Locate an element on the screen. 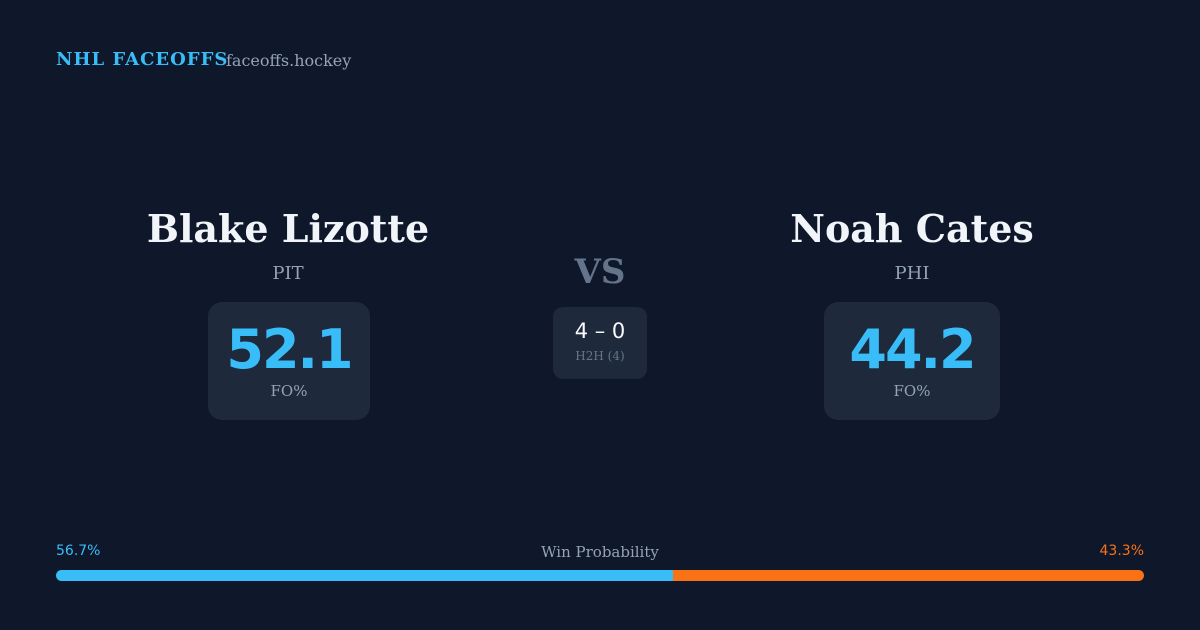 The image size is (1200, 630). win-prob-left: 56.7% is located at coordinates (78, 551).